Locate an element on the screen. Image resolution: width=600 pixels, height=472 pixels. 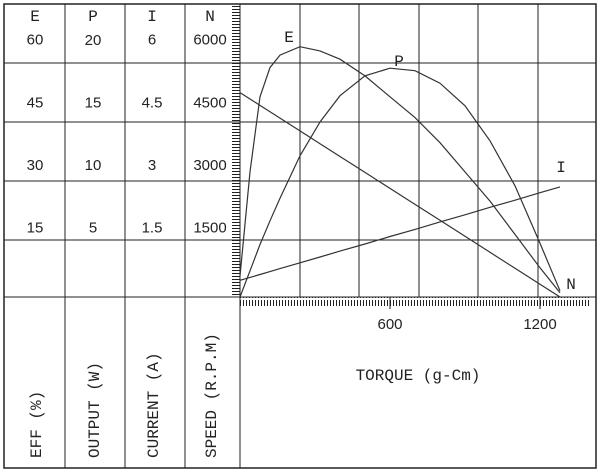
y-tick-label: 3000 is located at coordinates (209, 165).